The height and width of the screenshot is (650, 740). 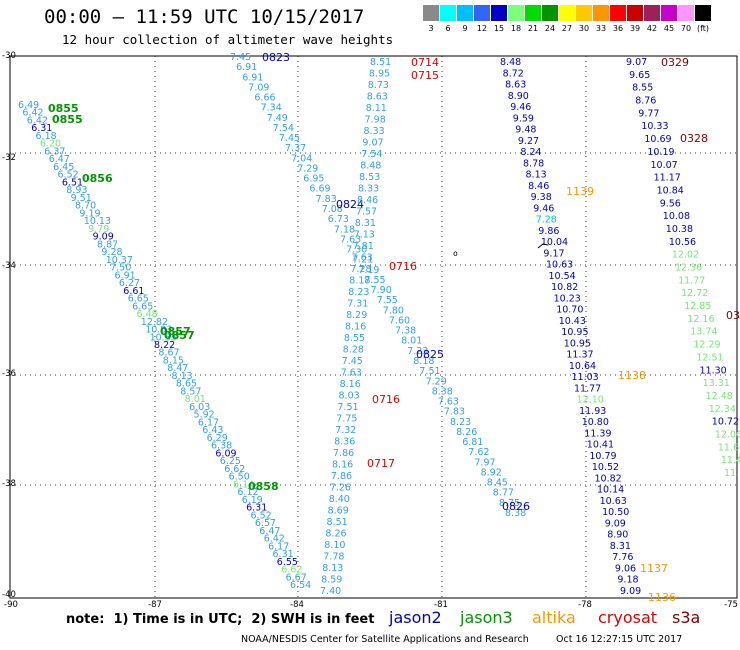 I want to click on wave-height-value: 6.67, so click(x=296, y=577).